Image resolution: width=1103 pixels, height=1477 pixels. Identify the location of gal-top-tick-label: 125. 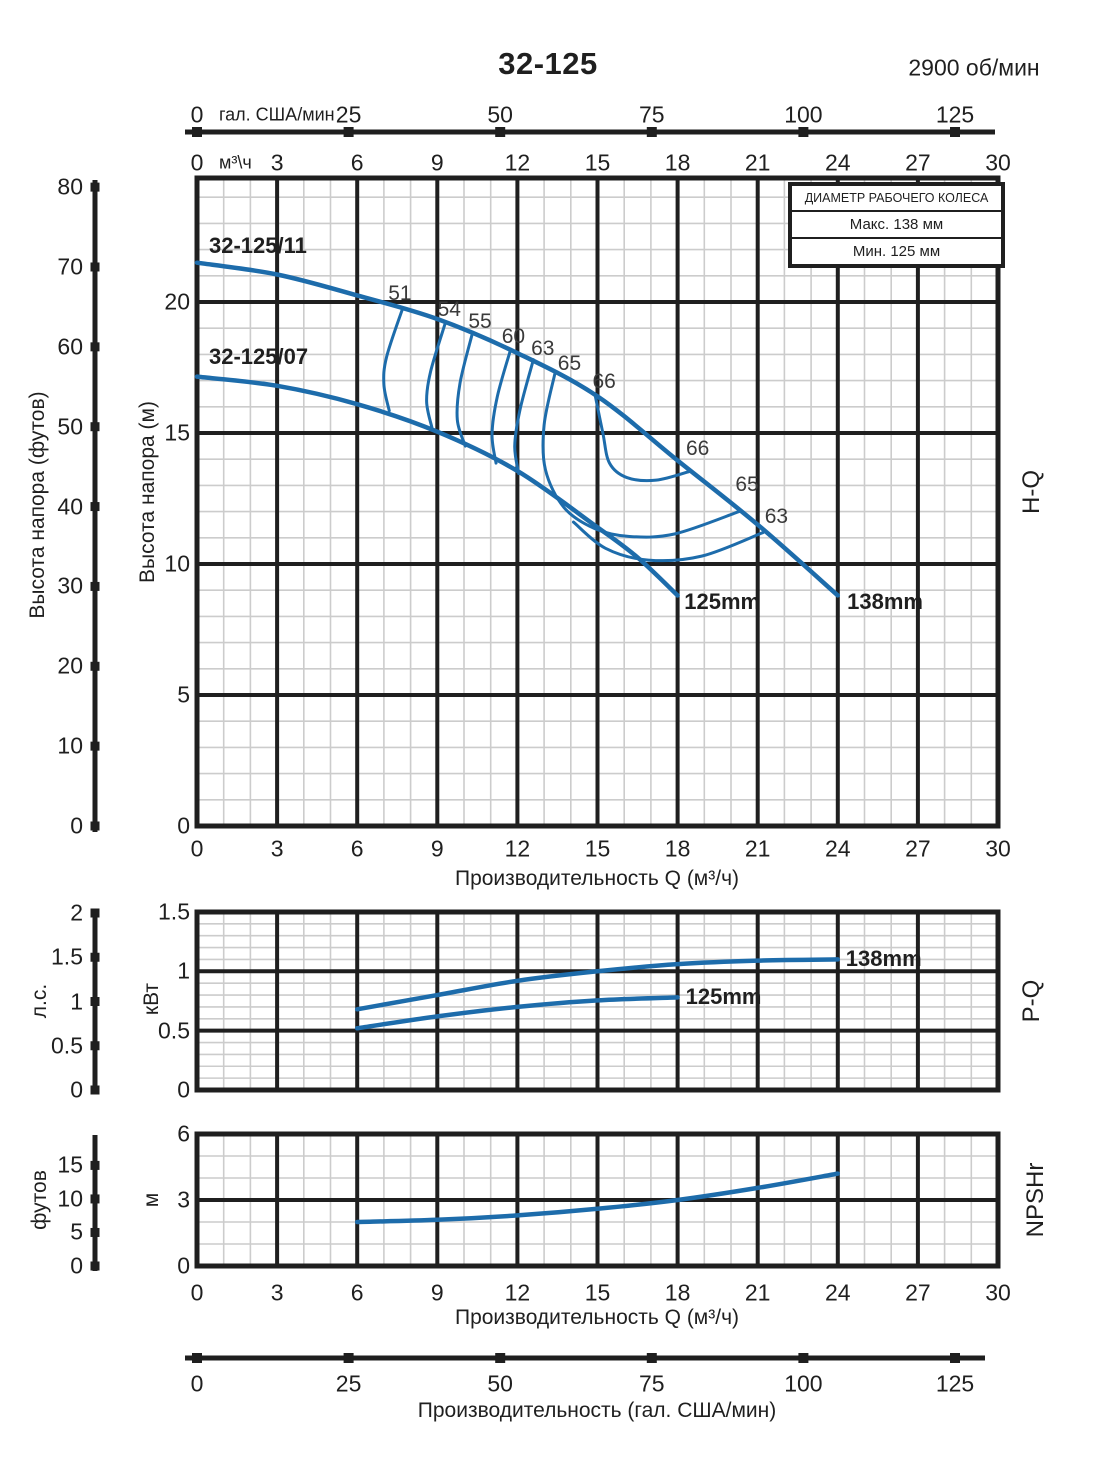
(955, 114).